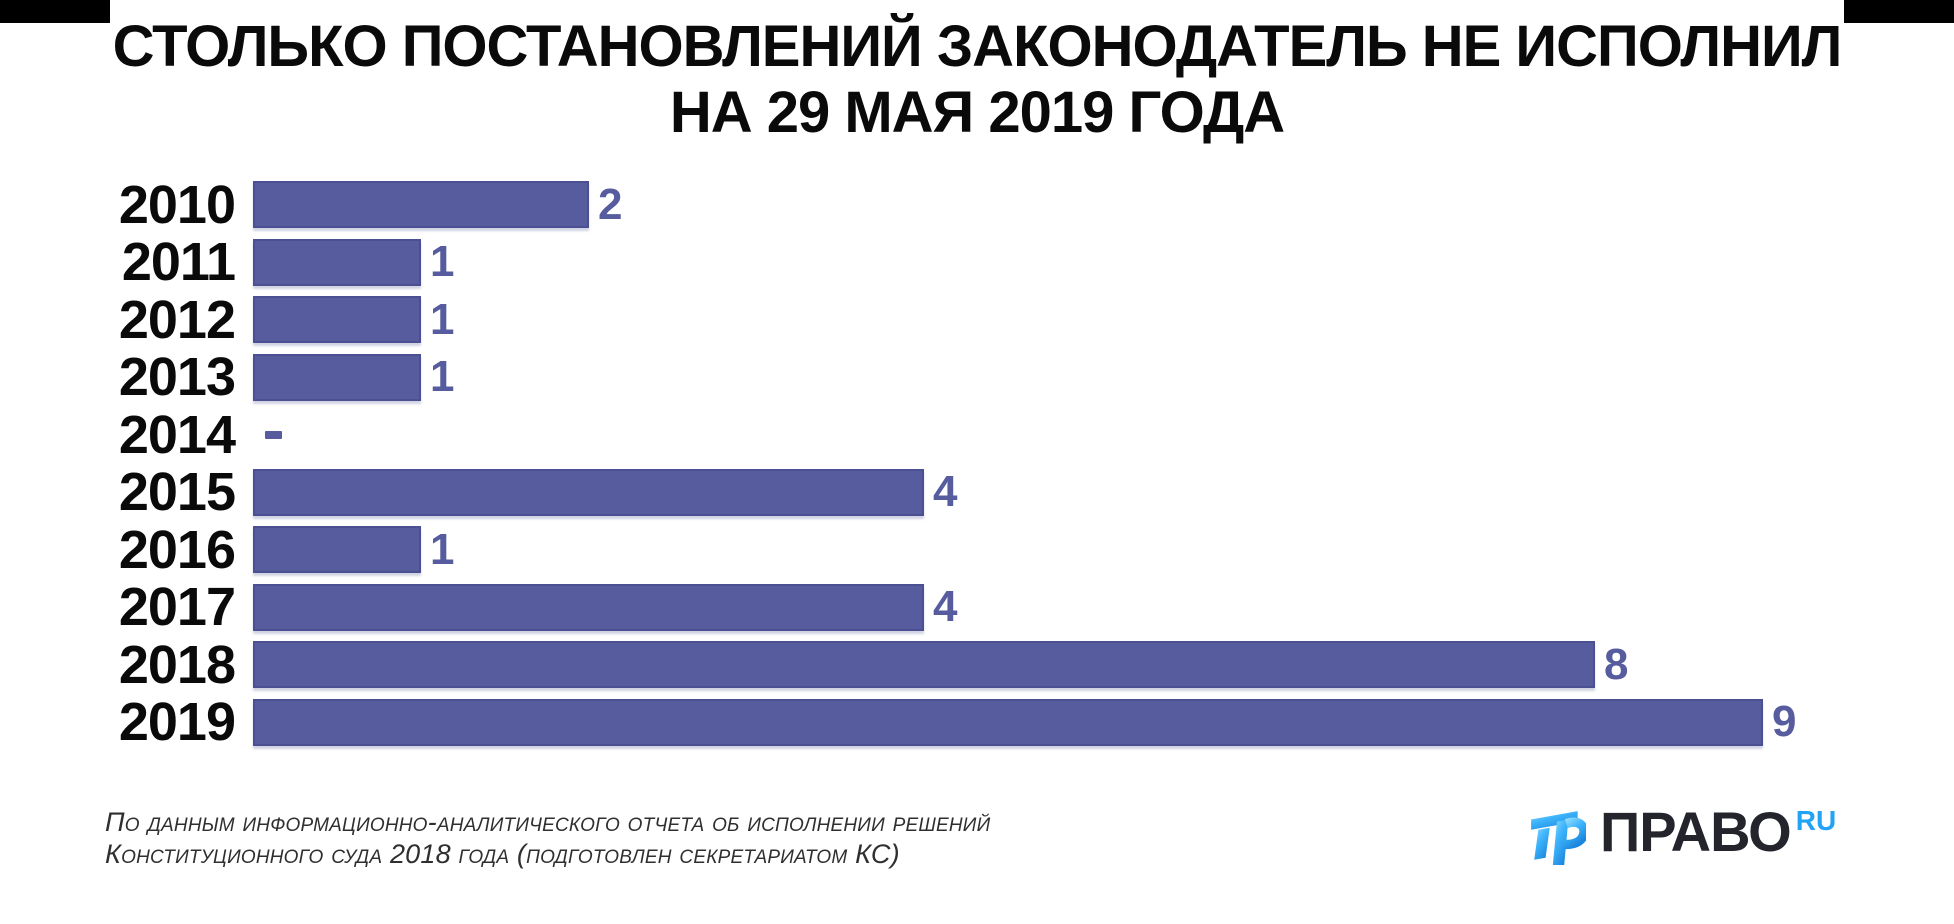 The image size is (1954, 924). Describe the element at coordinates (177, 664) in the screenshot. I see `year-label: 2018` at that location.